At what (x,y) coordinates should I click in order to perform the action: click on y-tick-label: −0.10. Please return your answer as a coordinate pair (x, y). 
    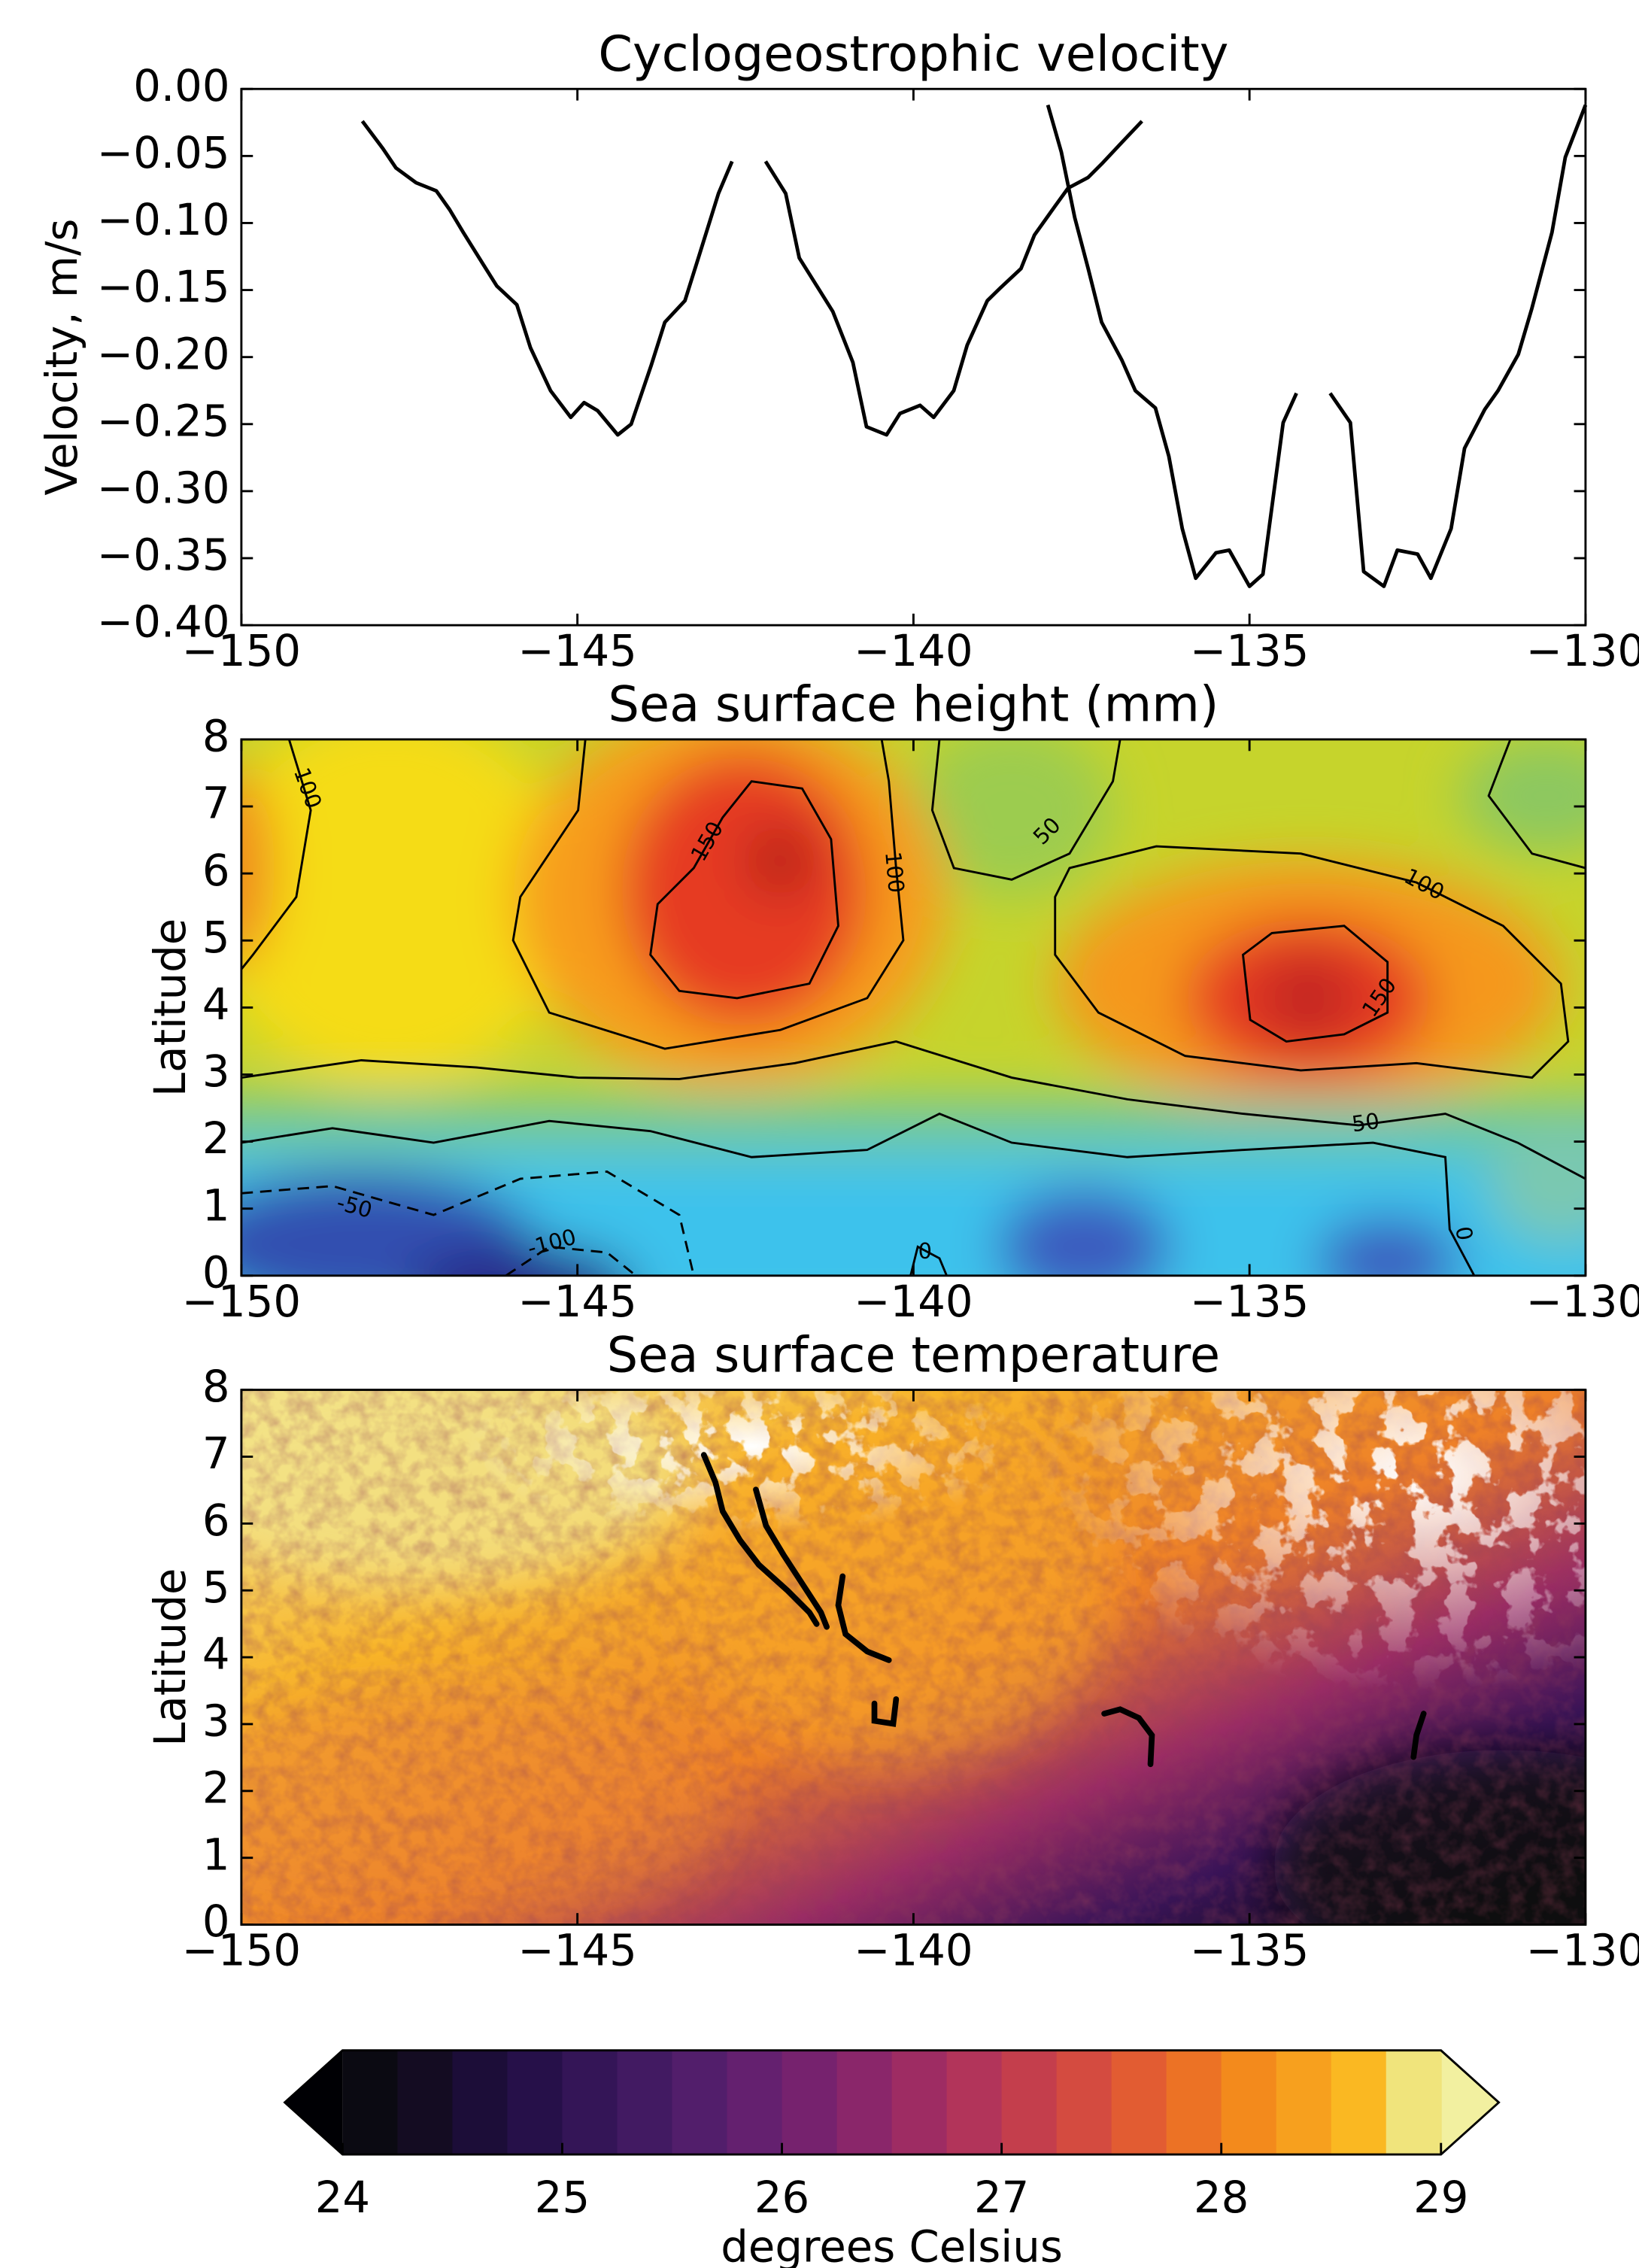
    Looking at the image, I should click on (163, 219).